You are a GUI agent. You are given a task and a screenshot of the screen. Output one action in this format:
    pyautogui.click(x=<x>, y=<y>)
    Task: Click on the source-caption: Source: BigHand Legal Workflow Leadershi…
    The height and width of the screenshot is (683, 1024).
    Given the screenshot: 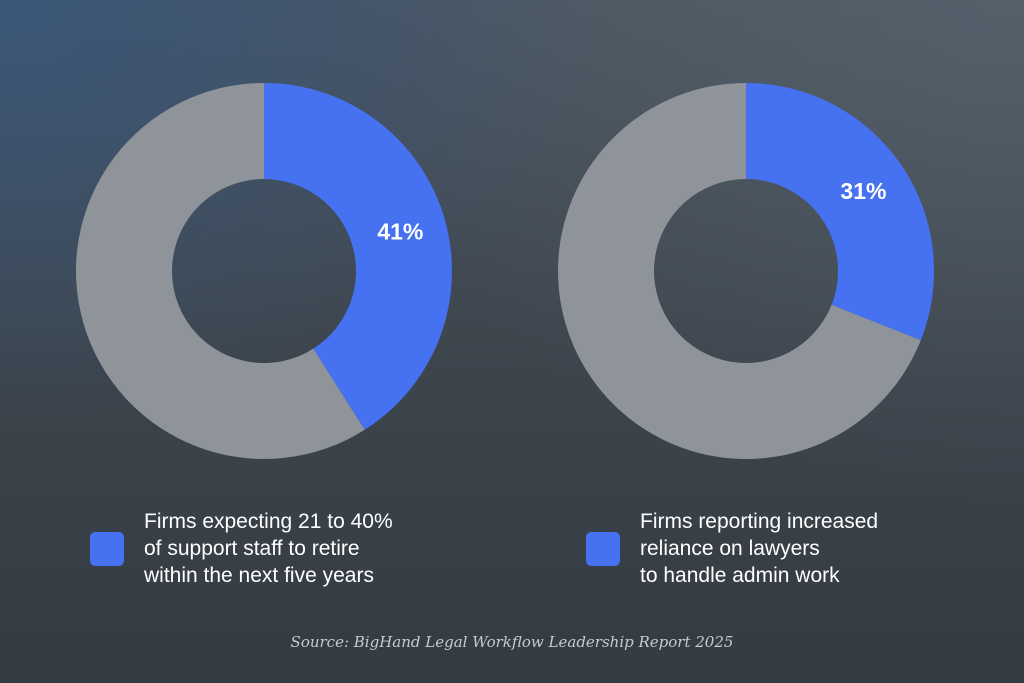 What is the action you would take?
    pyautogui.click(x=512, y=642)
    